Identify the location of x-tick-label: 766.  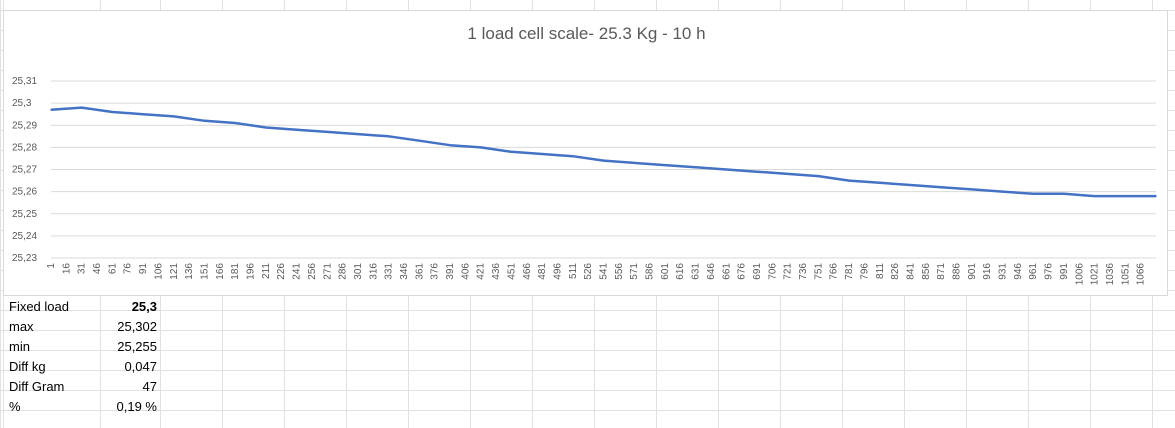
(834, 271).